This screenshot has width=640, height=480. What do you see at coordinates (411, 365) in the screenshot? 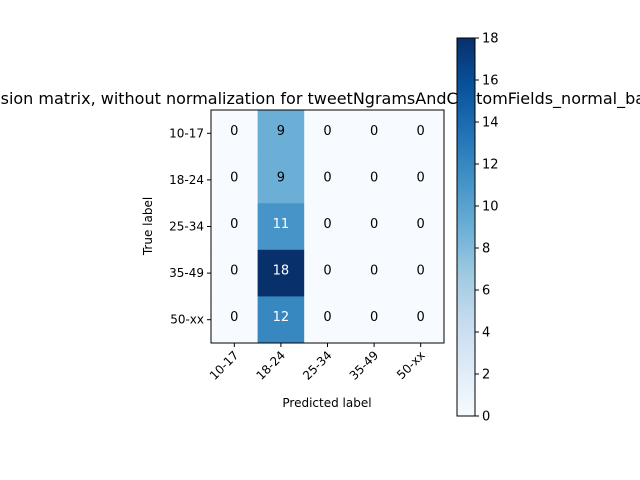
I see `x-tick-label: 50-xx` at bounding box center [411, 365].